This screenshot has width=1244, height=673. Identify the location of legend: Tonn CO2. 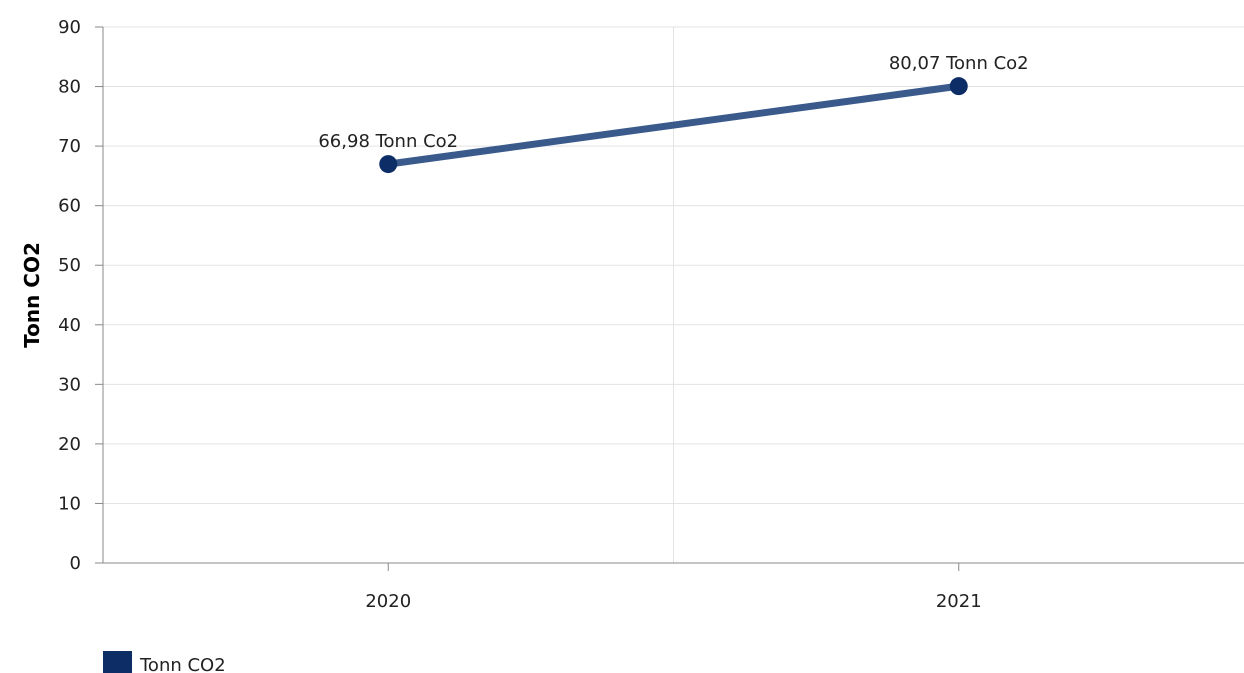
(164, 662).